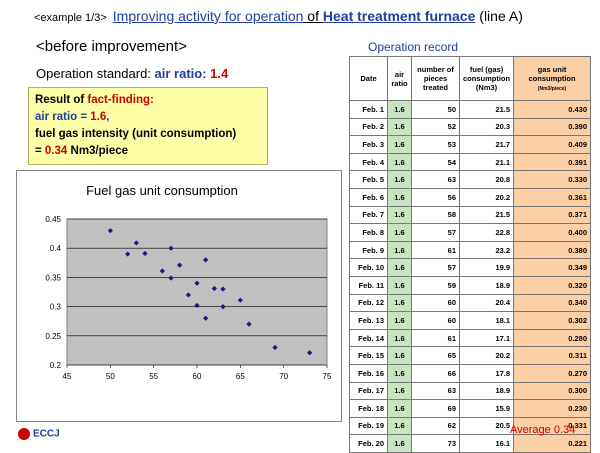 This screenshot has height=453, width=600. Describe the element at coordinates (56, 365) in the screenshot. I see `y-tick-label: 0.2` at that location.